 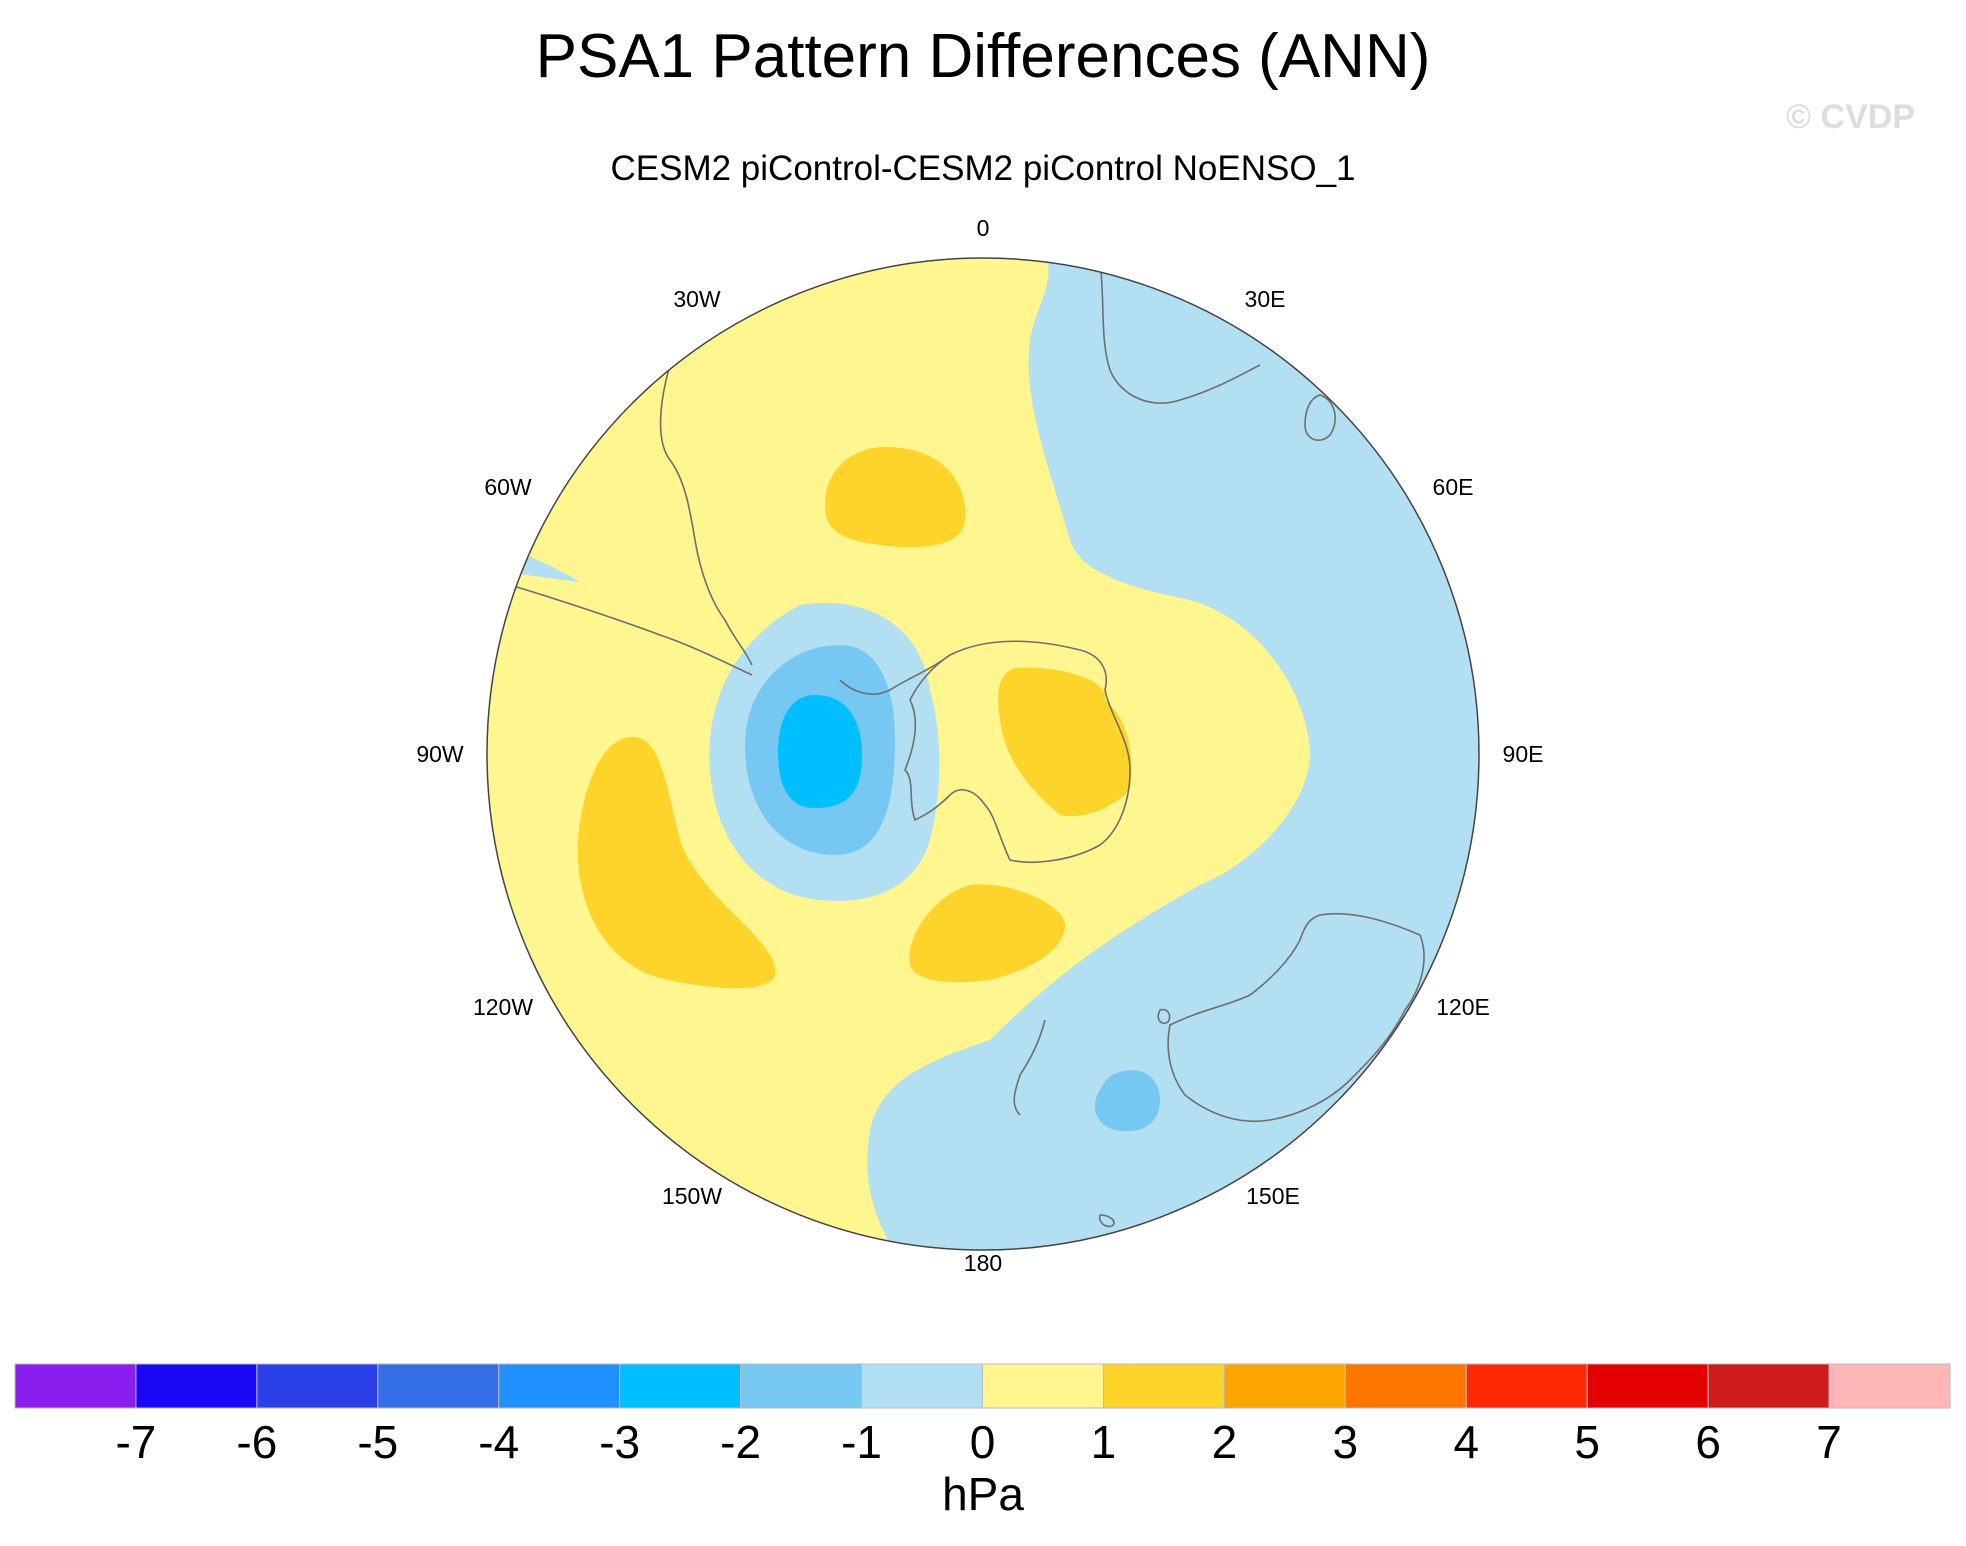 I want to click on new-zealand-coast, so click(x=1029, y=1067).